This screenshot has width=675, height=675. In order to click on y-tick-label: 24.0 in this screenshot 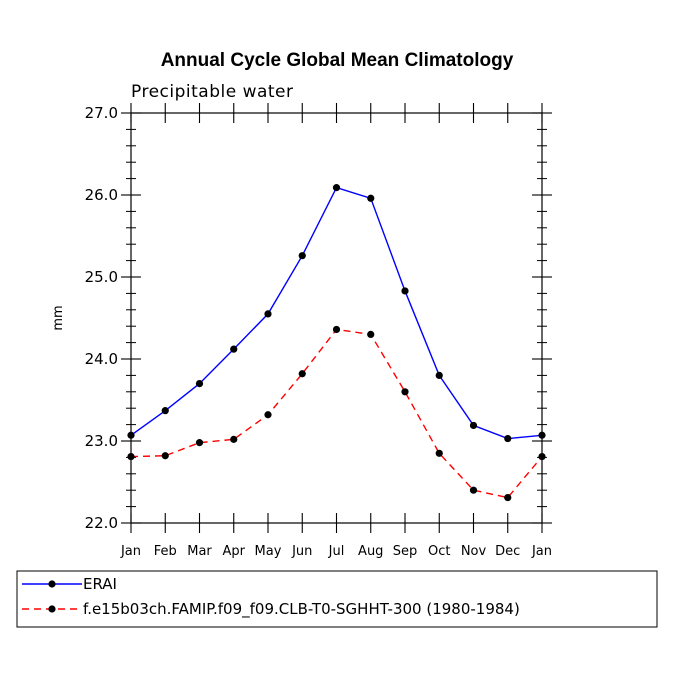, I will do `click(101, 359)`.